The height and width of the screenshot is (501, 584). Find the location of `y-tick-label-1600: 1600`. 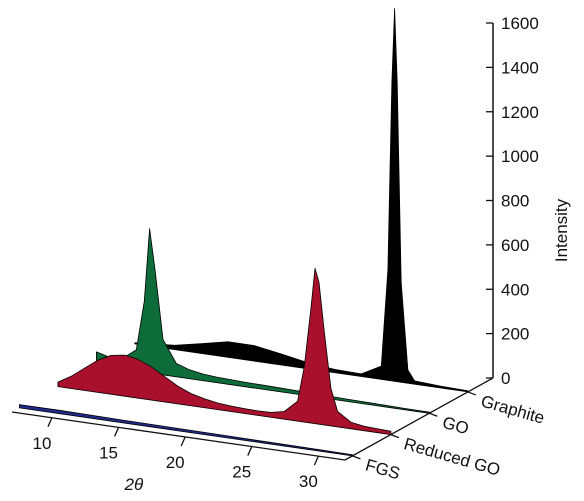

y-tick-label-1600: 1600 is located at coordinates (520, 23).